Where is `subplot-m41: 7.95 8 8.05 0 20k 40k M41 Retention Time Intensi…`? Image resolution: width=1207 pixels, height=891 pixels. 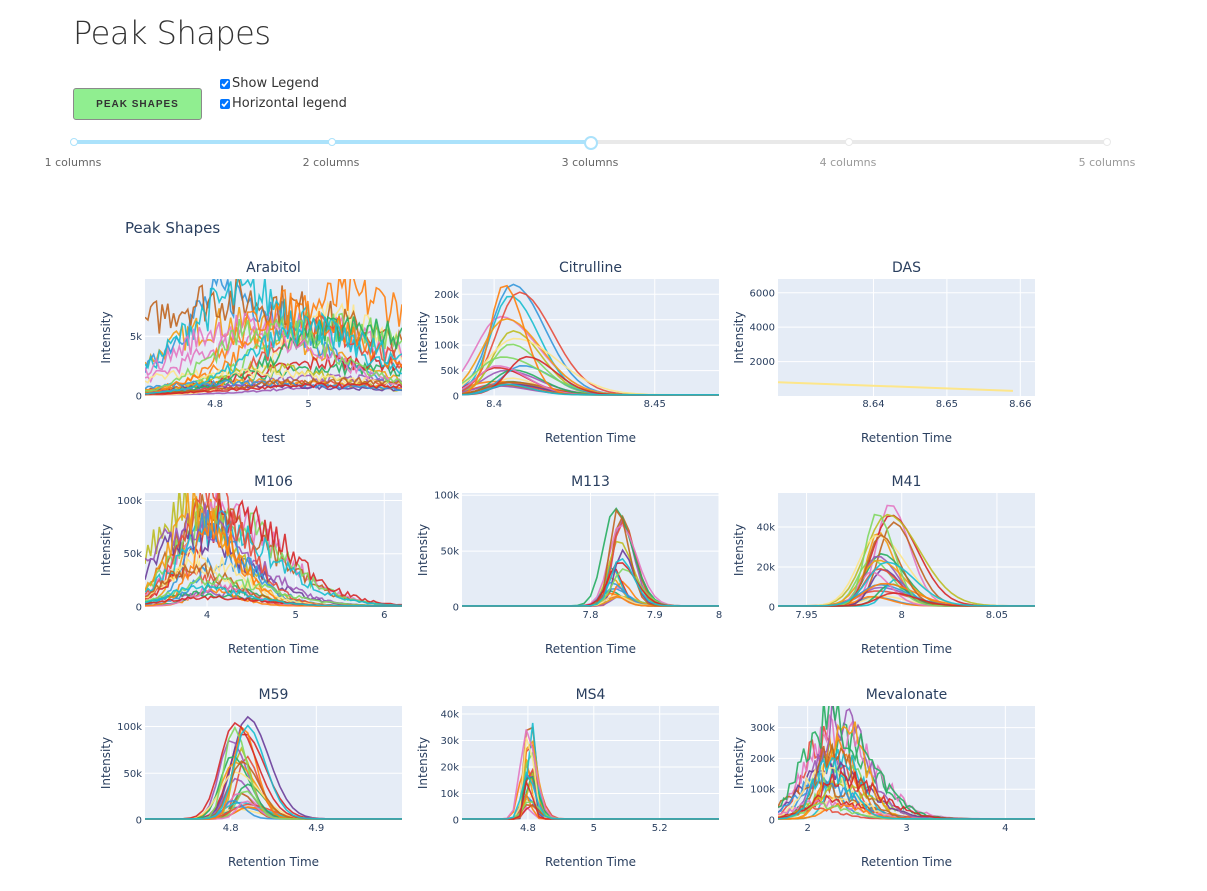 subplot-m41: 7.95 8 8.05 0 20k 40k M41 Retention Time Intensi… is located at coordinates (883, 565).